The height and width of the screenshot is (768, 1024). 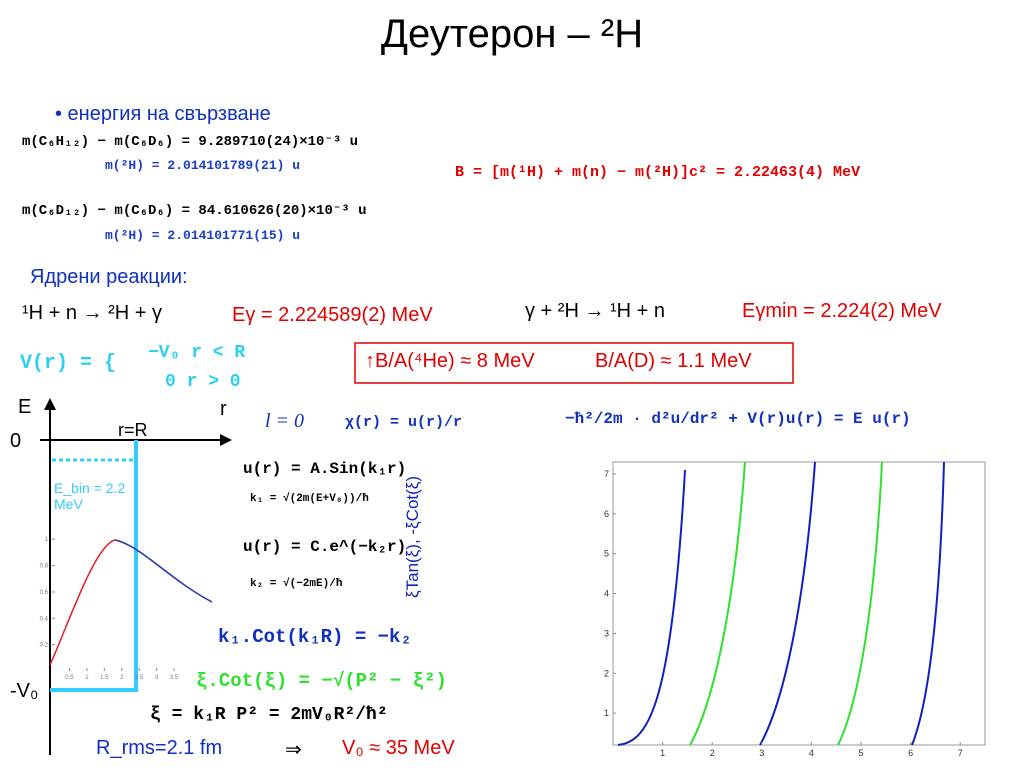 What do you see at coordinates (293, 750) in the screenshot?
I see `arrow: ⇒` at bounding box center [293, 750].